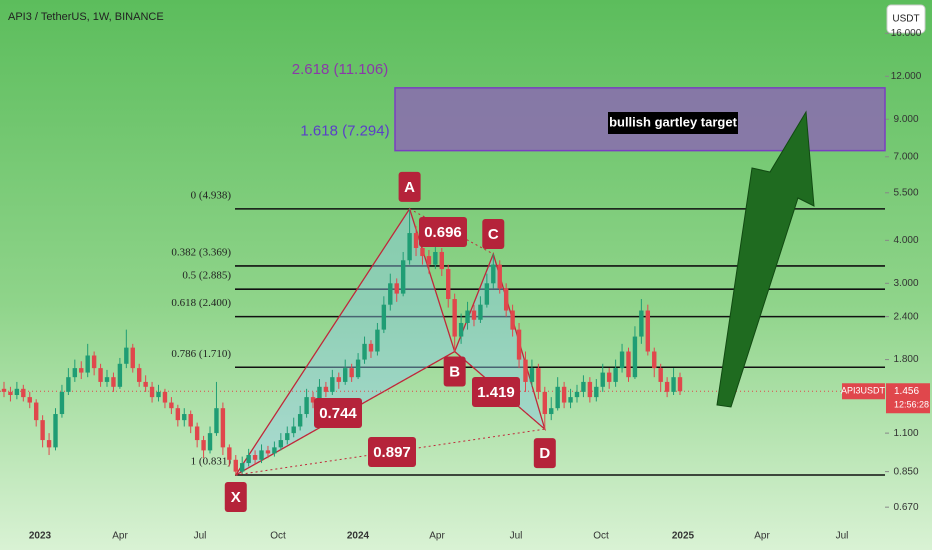 The width and height of the screenshot is (932, 550). I want to click on y-tick-label: 9.000, so click(905, 119).